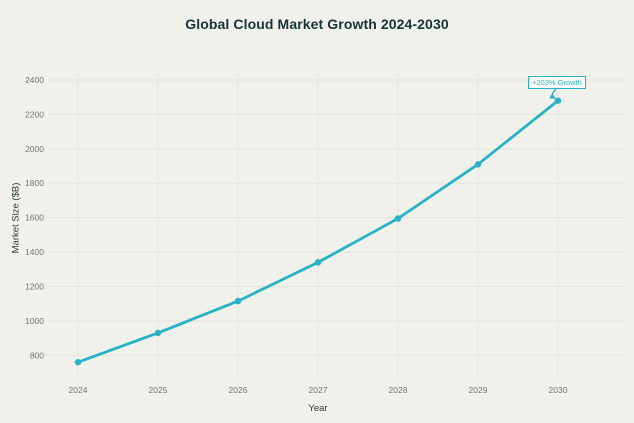 This screenshot has height=423, width=634. I want to click on svg-text: 1600, so click(34, 218).